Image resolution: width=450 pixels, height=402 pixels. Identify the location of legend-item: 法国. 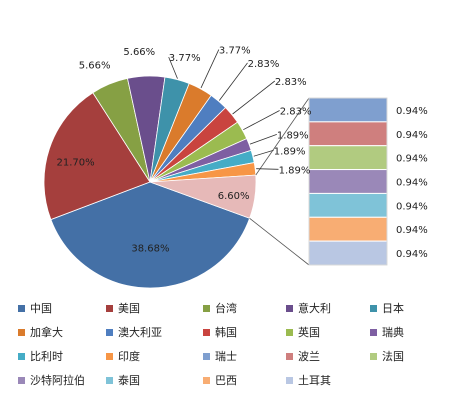
(387, 356).